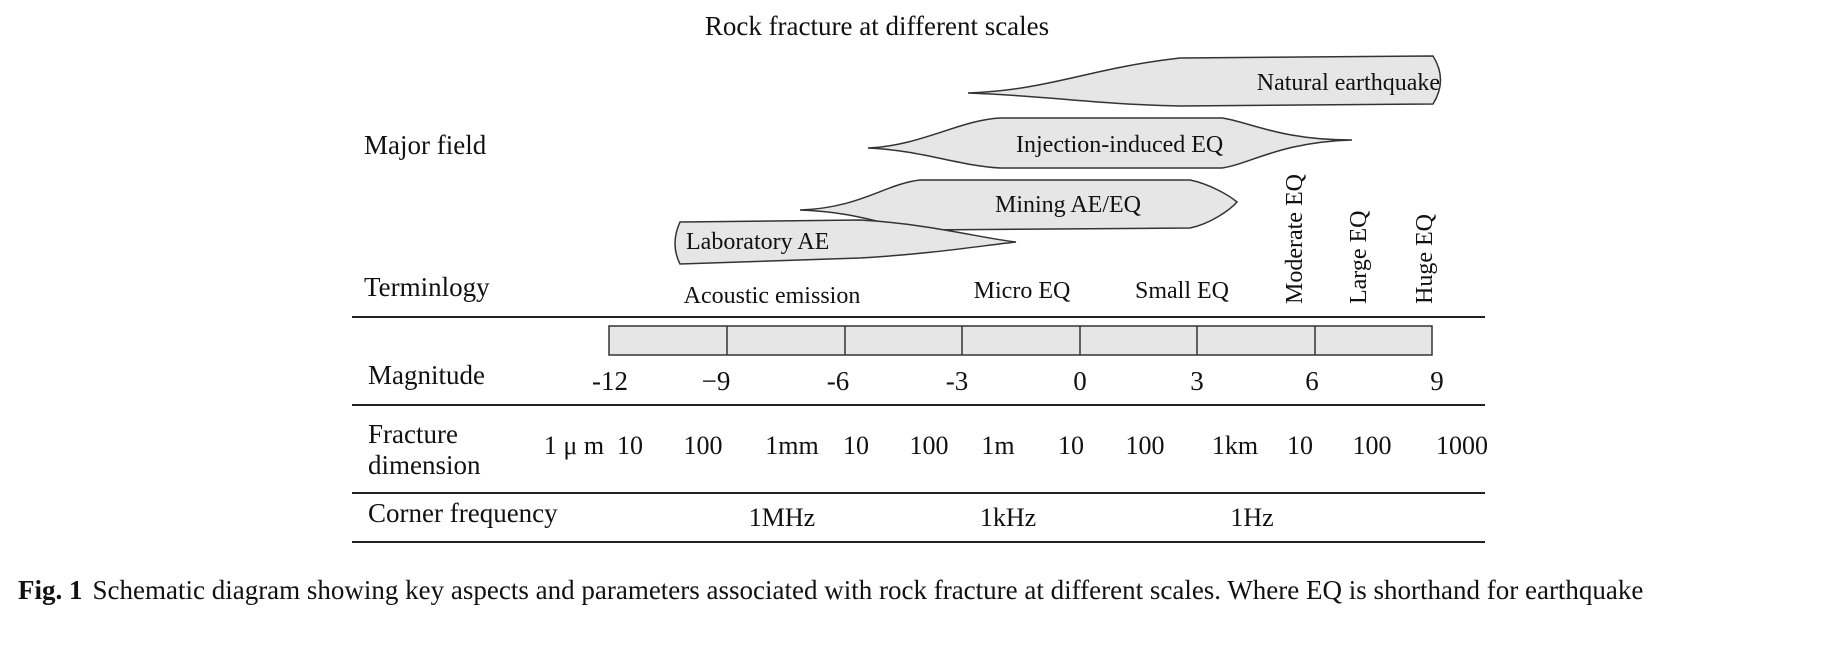  I want to click on diagram-title: Rock fracture at different scales, so click(877, 26).